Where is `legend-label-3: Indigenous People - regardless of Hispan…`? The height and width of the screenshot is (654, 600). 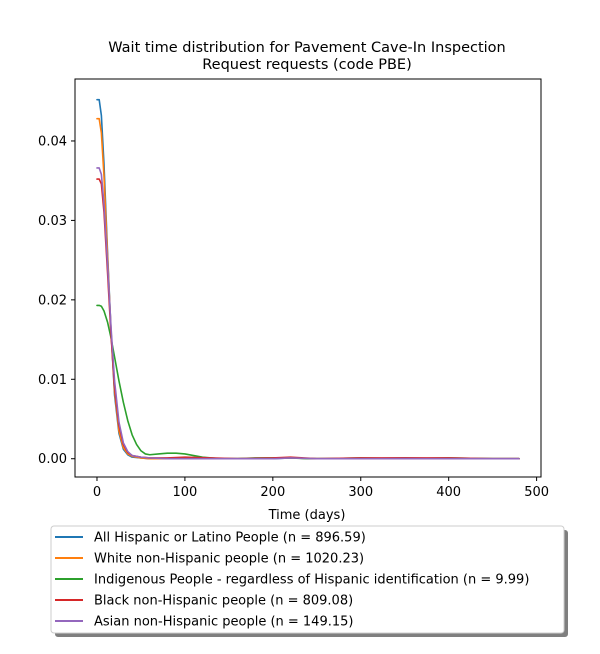
legend-label-3: Indigenous People - regardless of Hispan… is located at coordinates (311, 580).